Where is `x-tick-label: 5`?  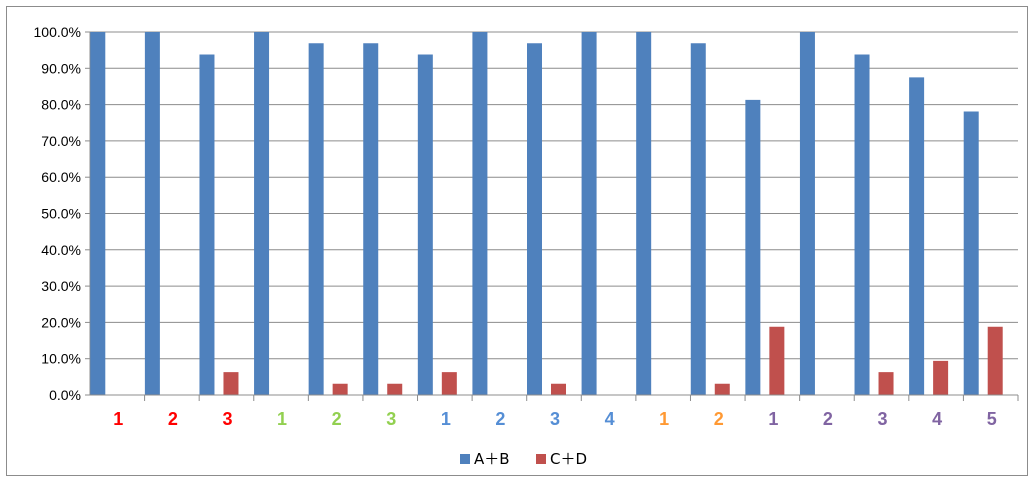
x-tick-label: 5 is located at coordinates (992, 419).